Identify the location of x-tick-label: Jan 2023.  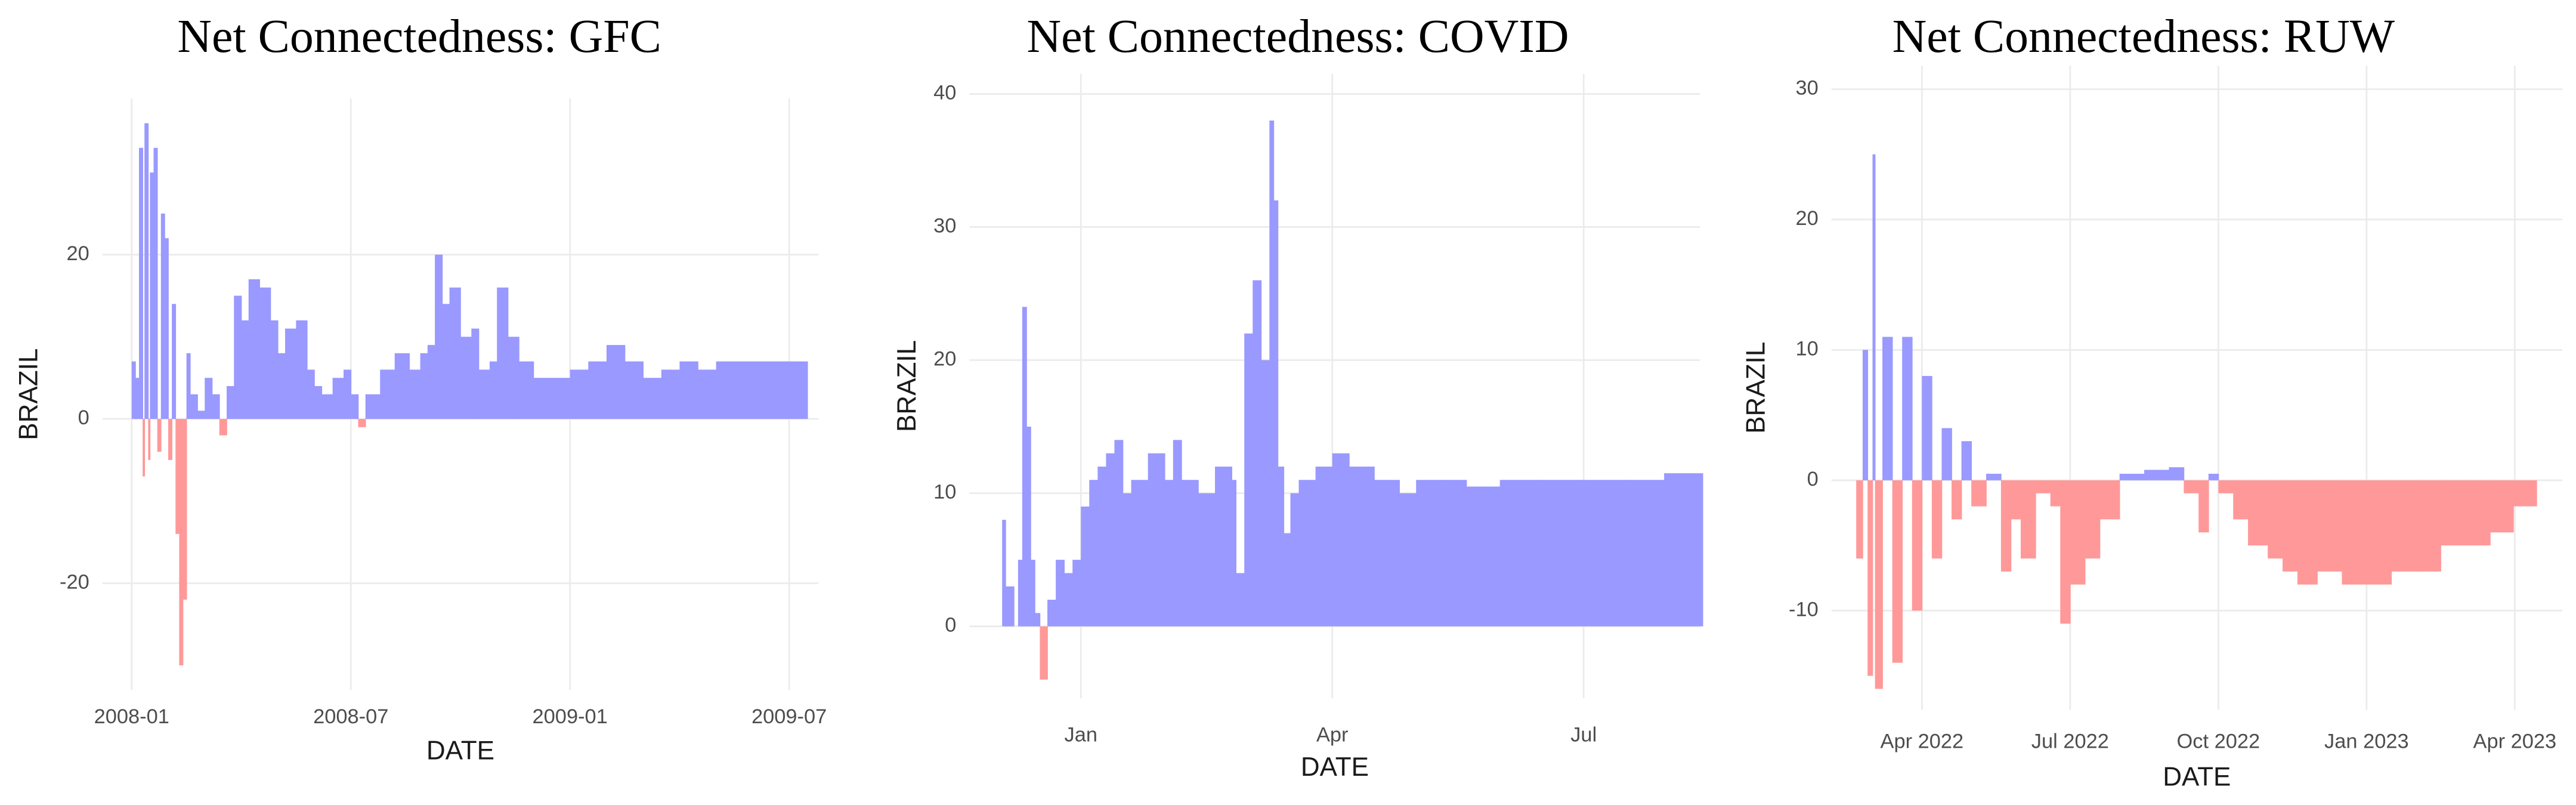
(2366, 741).